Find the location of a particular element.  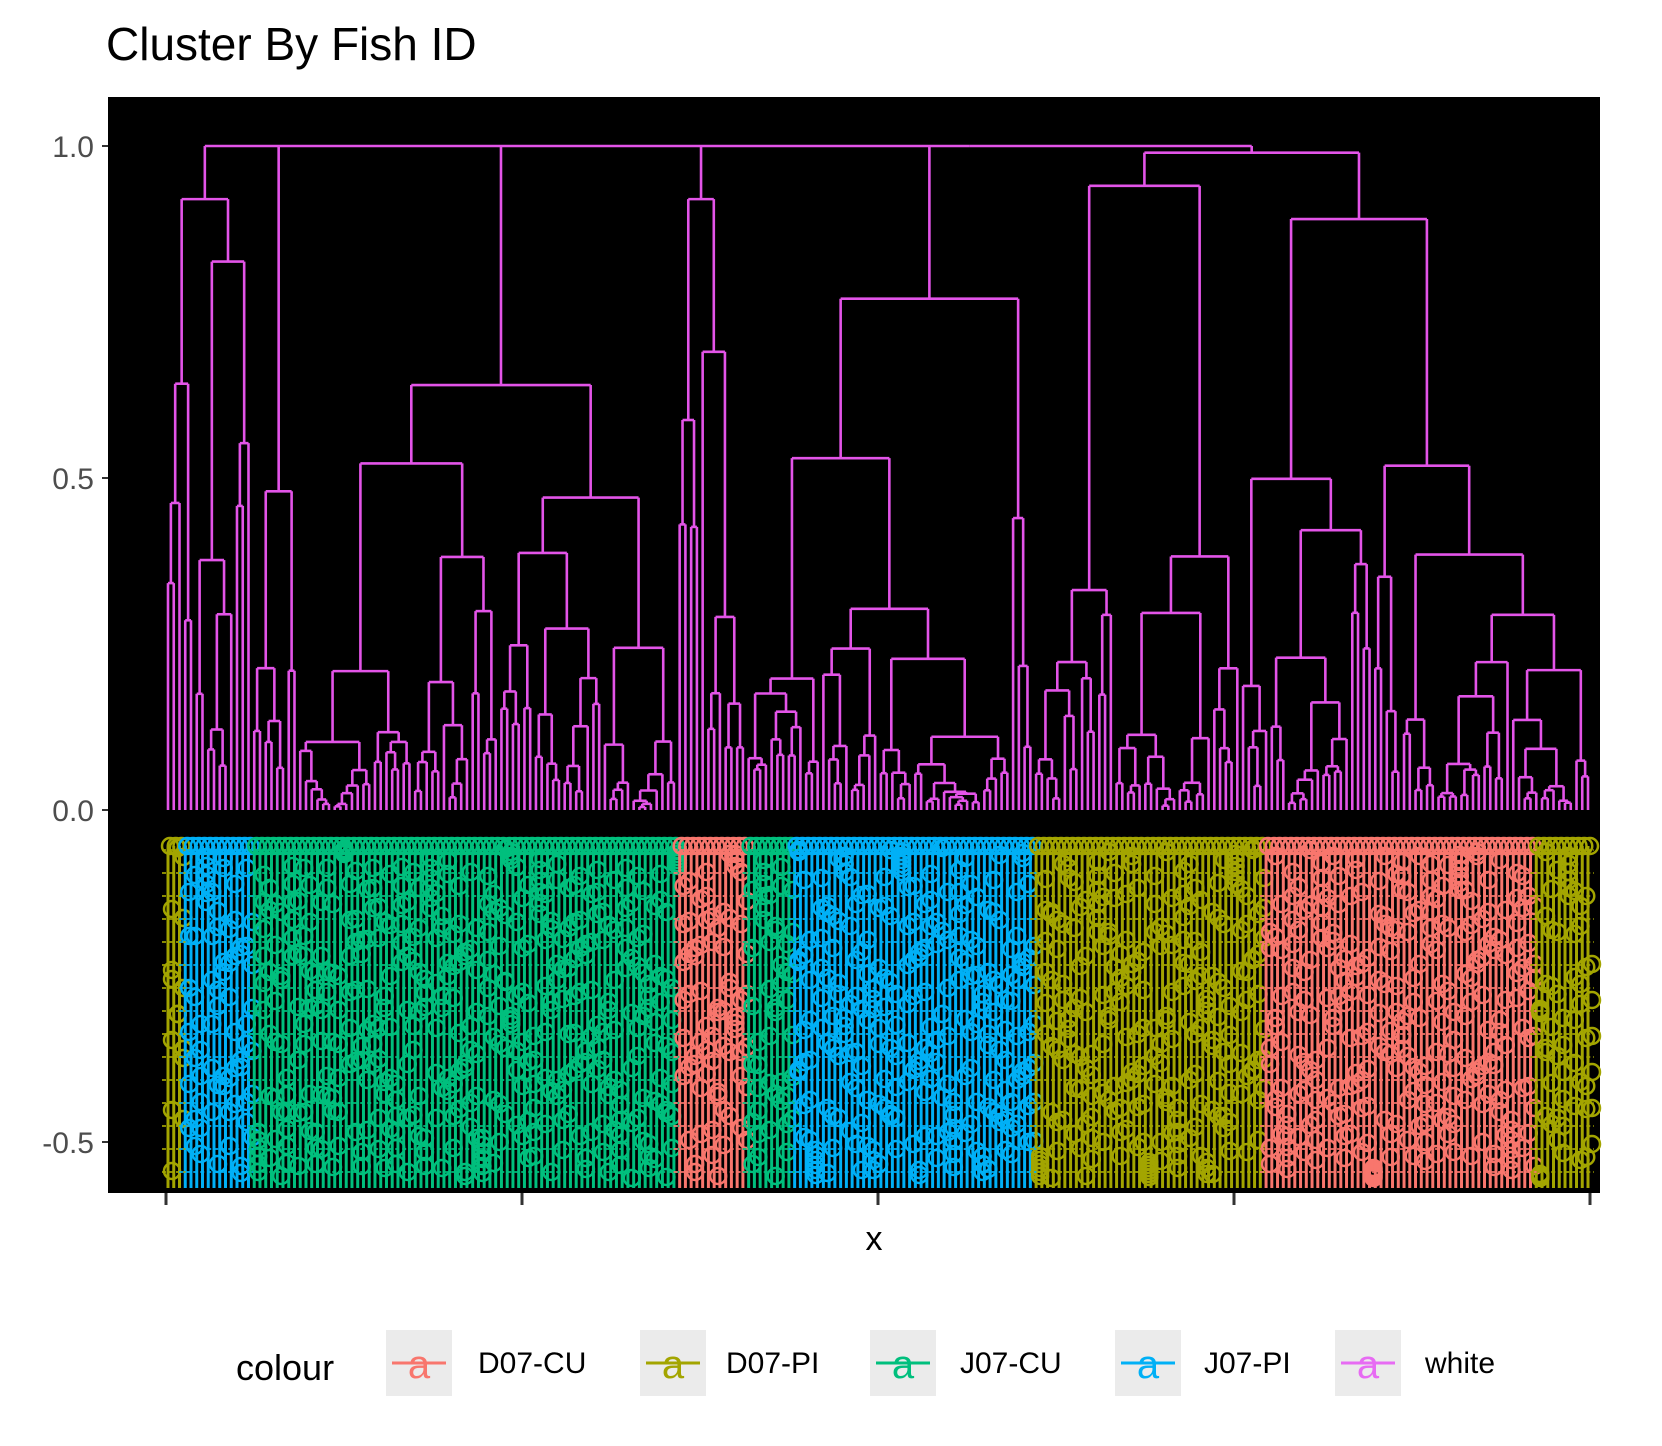

legend-label: D07-PI is located at coordinates (772, 1363).